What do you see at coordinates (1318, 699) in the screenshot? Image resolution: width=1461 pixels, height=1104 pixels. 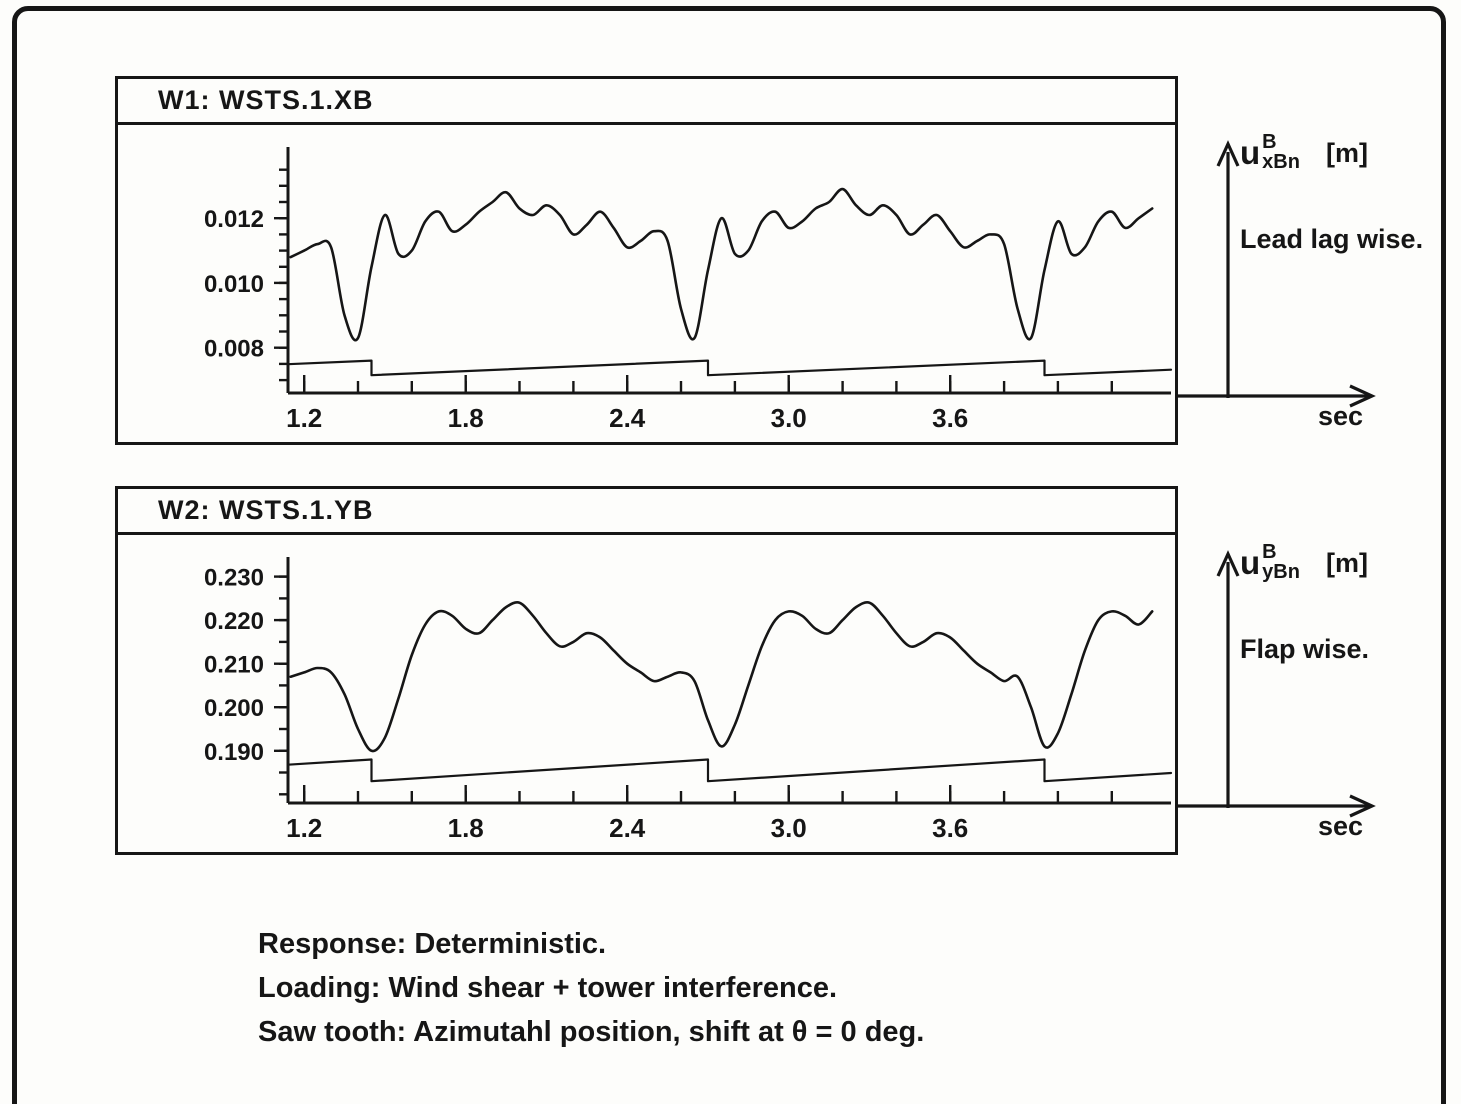 I see `axis-annotation-w2: u B yBn [m] Flap wise. sec` at bounding box center [1318, 699].